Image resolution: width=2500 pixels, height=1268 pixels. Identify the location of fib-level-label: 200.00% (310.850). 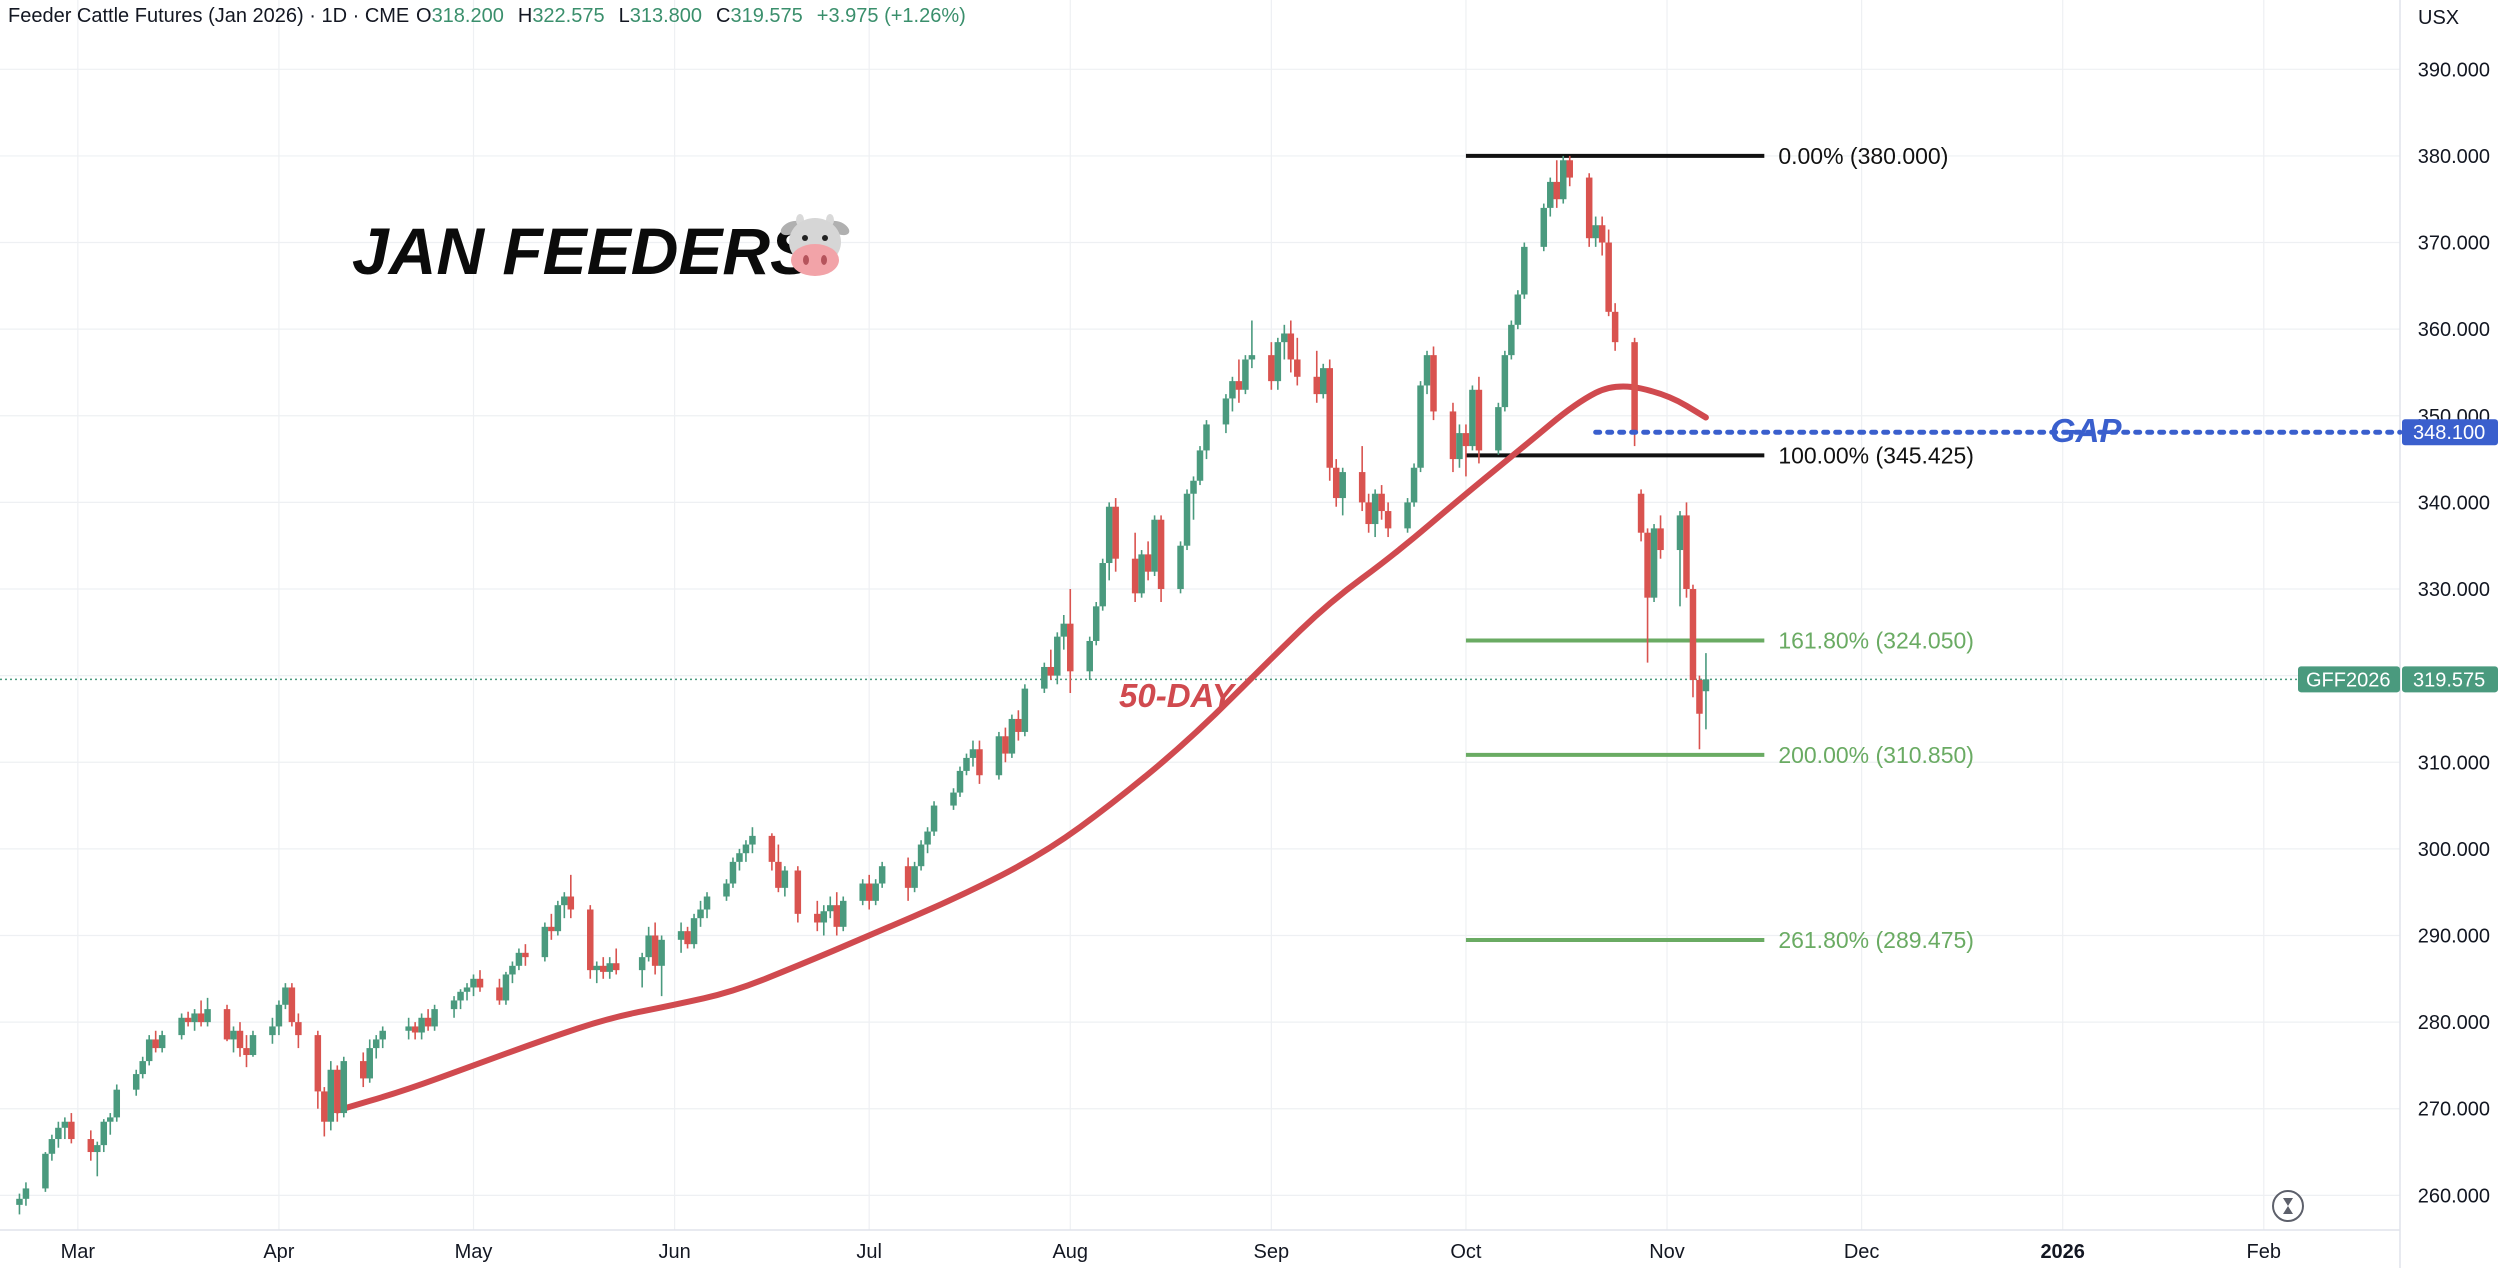
(1876, 755).